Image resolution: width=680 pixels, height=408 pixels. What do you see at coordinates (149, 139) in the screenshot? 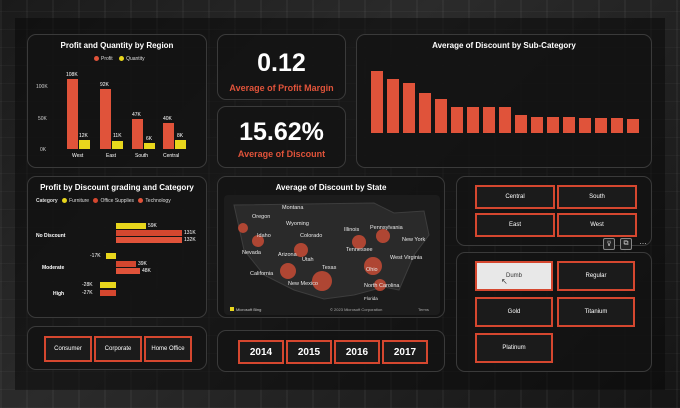
I see `south-quantity-label: 6K` at bounding box center [149, 139].